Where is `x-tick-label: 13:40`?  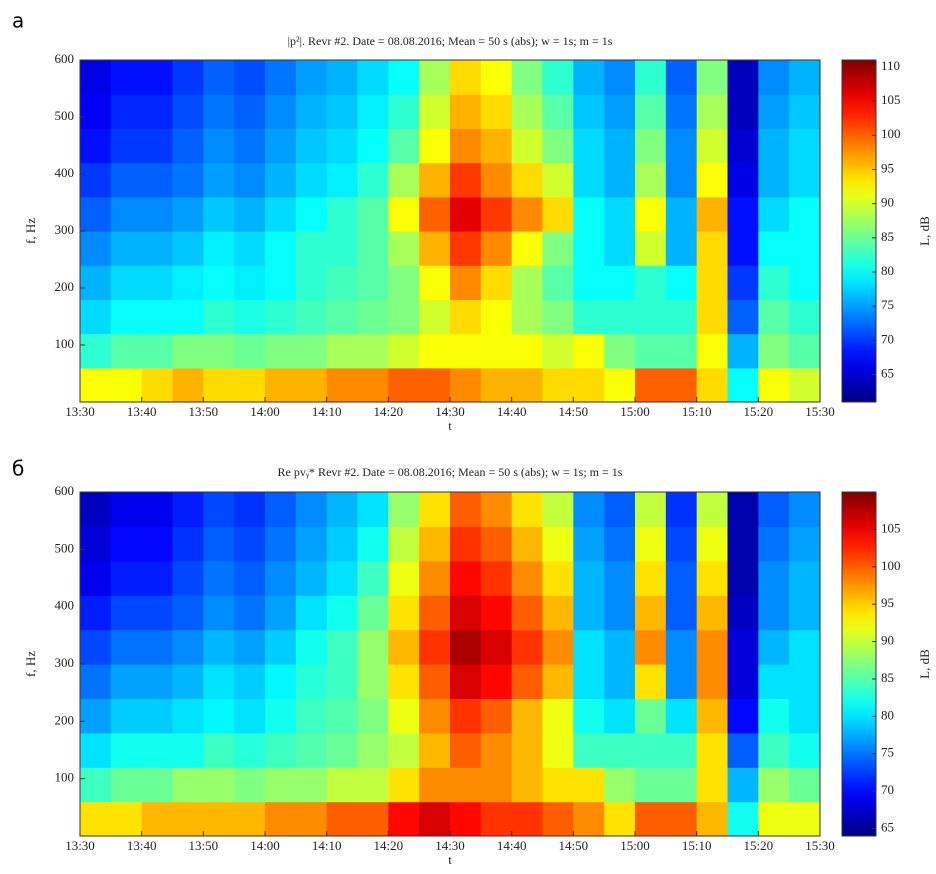 x-tick-label: 13:40 is located at coordinates (142, 411).